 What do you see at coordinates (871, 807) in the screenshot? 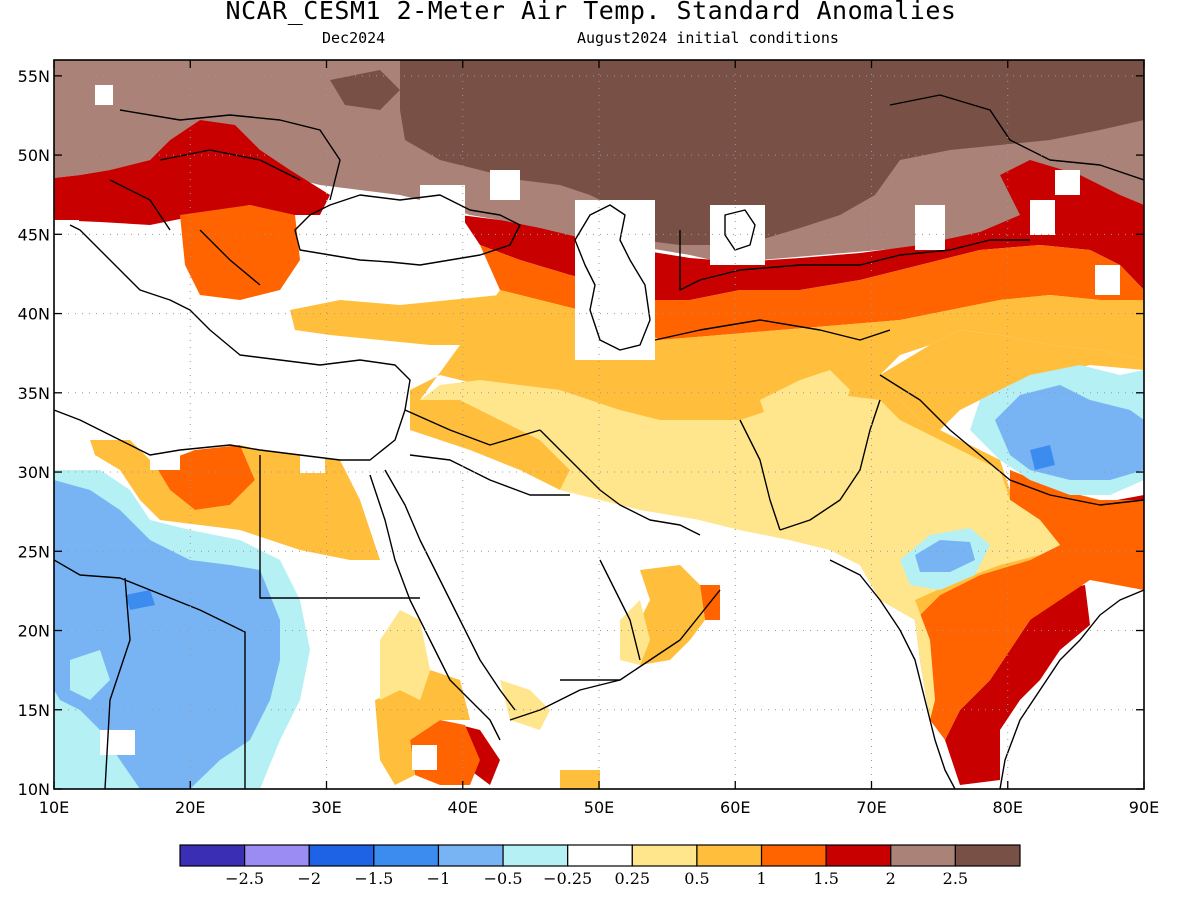
I see `lon-tick-label: 70E` at bounding box center [871, 807].